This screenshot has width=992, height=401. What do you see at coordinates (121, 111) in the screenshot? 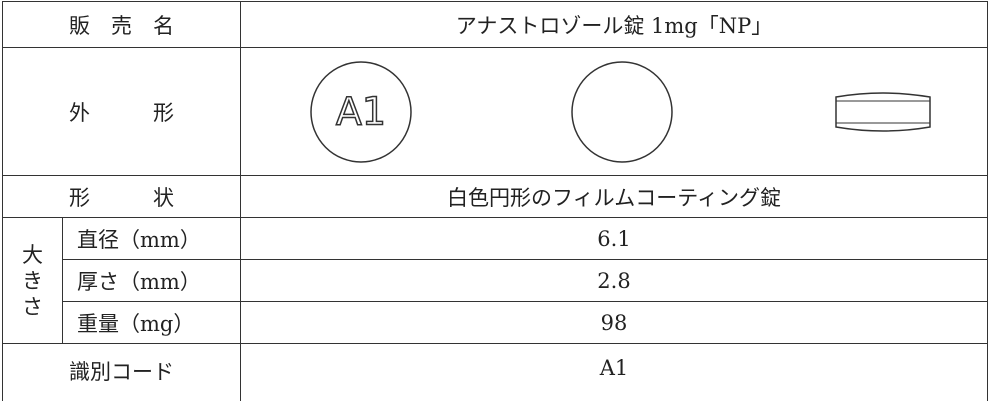
I see `label: 外 形` at bounding box center [121, 111].